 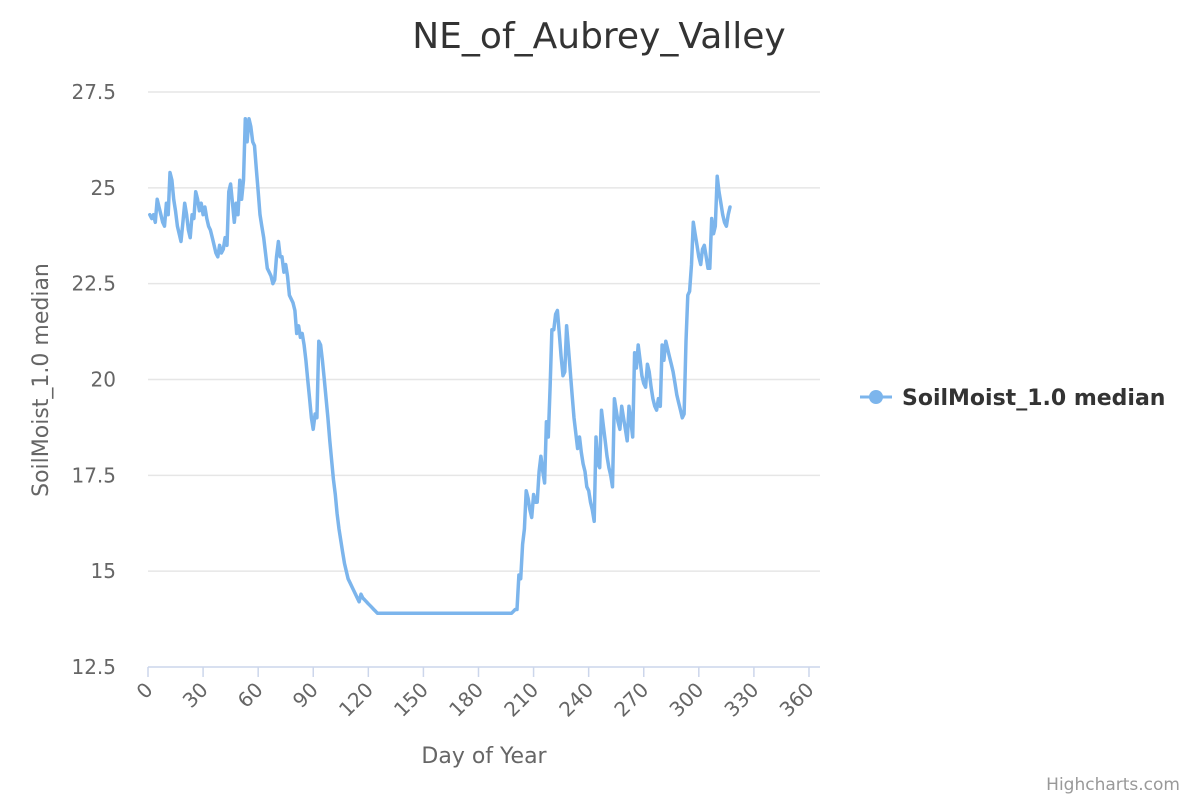 I want to click on credits-link: Highcharts.com, so click(x=1113, y=785).